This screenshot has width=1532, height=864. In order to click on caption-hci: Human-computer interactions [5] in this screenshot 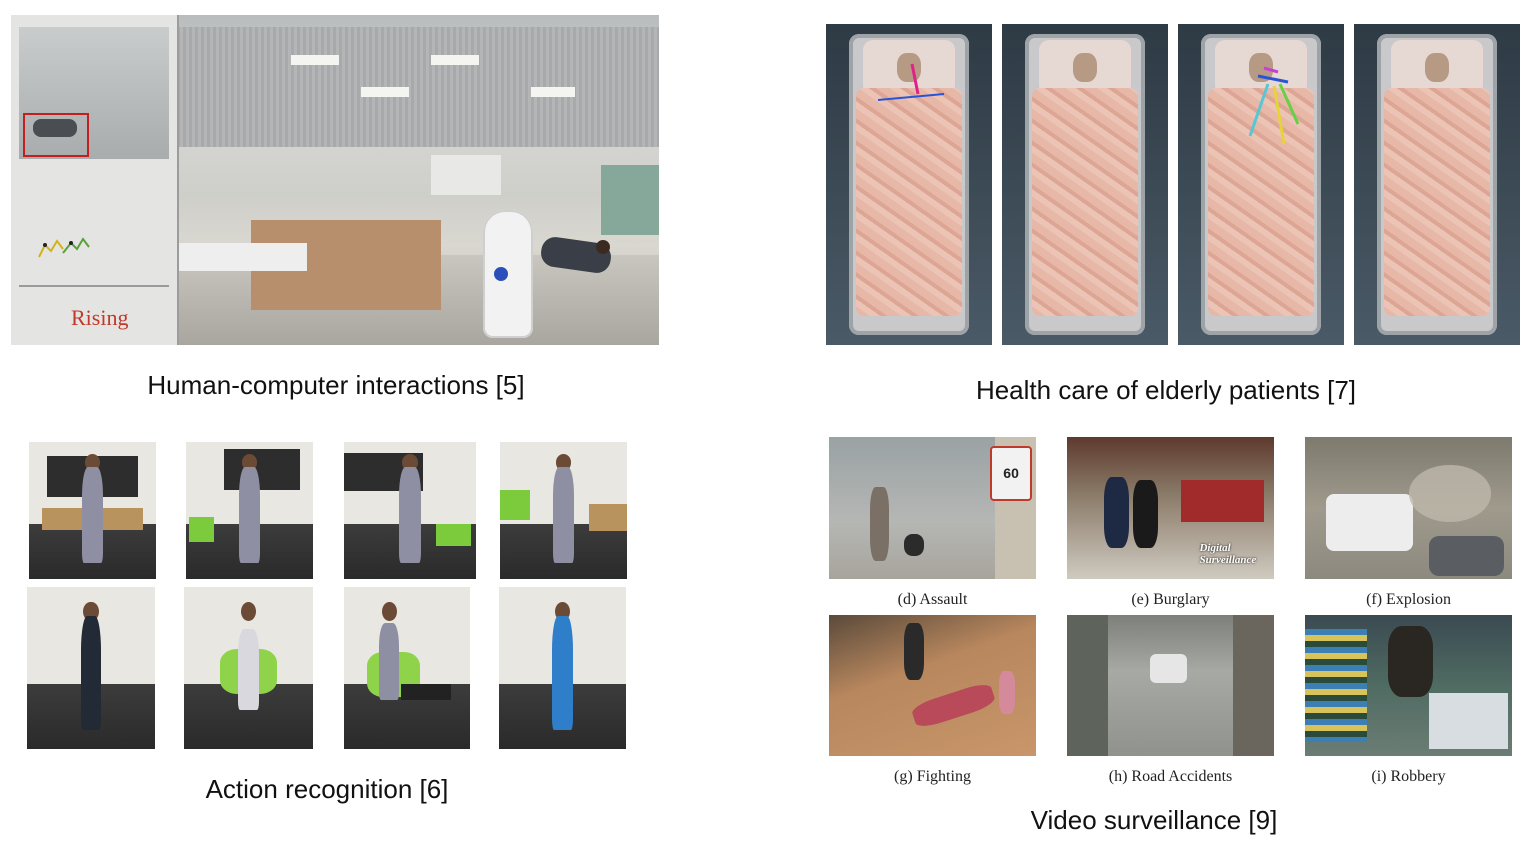, I will do `click(336, 385)`.